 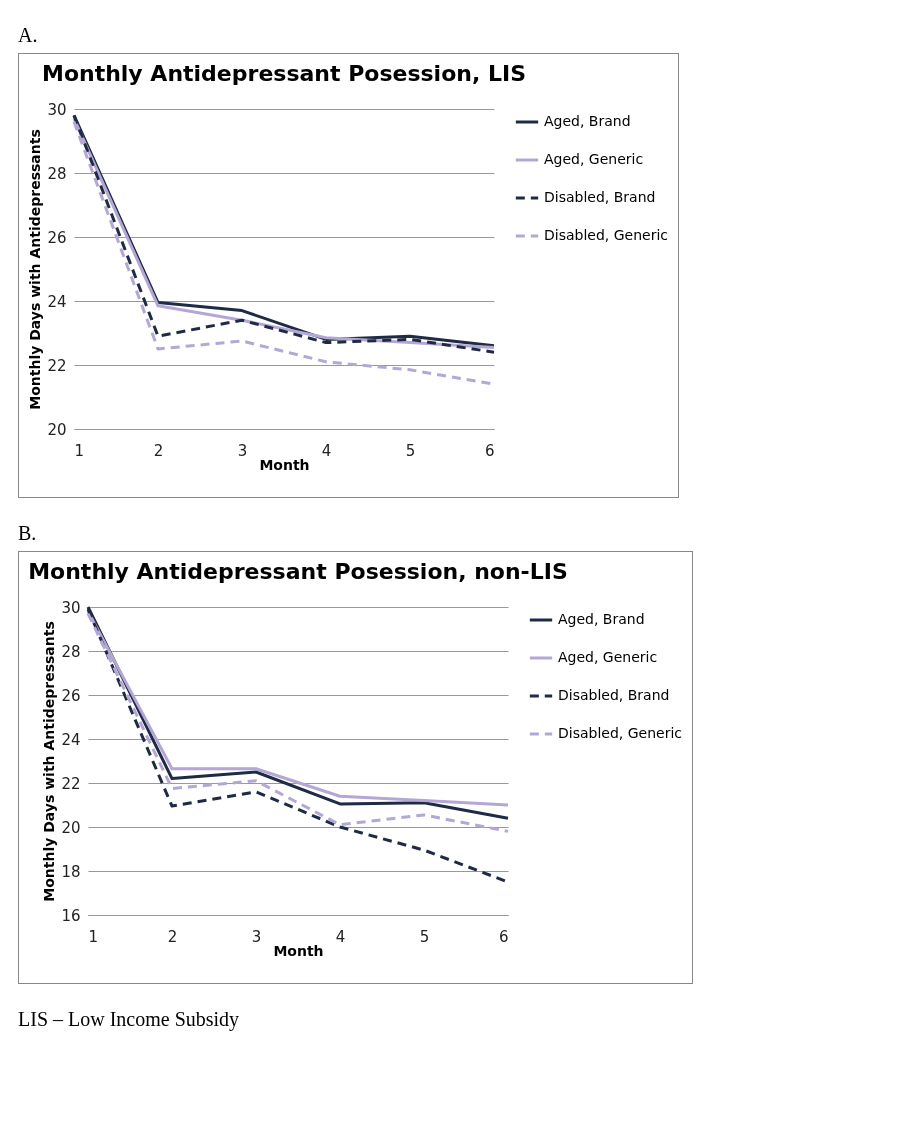 What do you see at coordinates (284, 73) in the screenshot?
I see `chart-title: Monthly Antidepressant Posession, LIS` at bounding box center [284, 73].